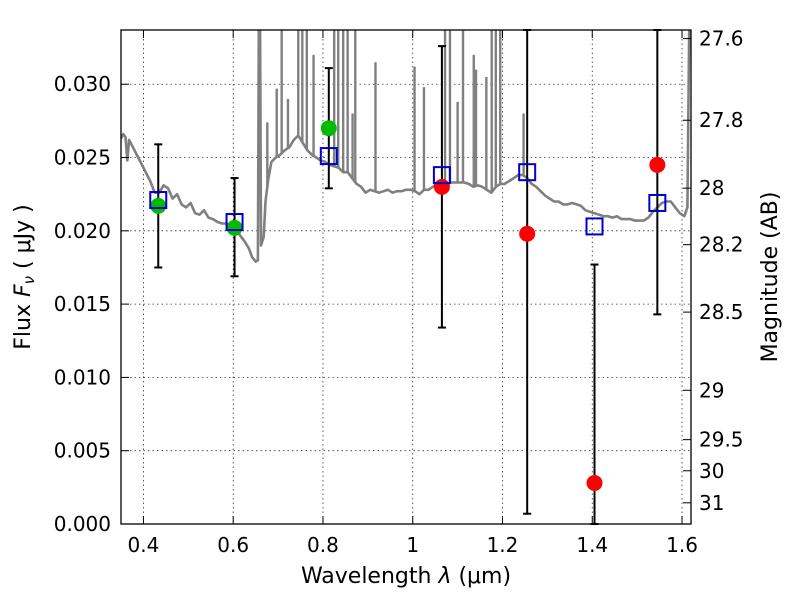 The width and height of the screenshot is (800, 600). I want to click on y2-tick-label: 28.5, so click(721, 312).